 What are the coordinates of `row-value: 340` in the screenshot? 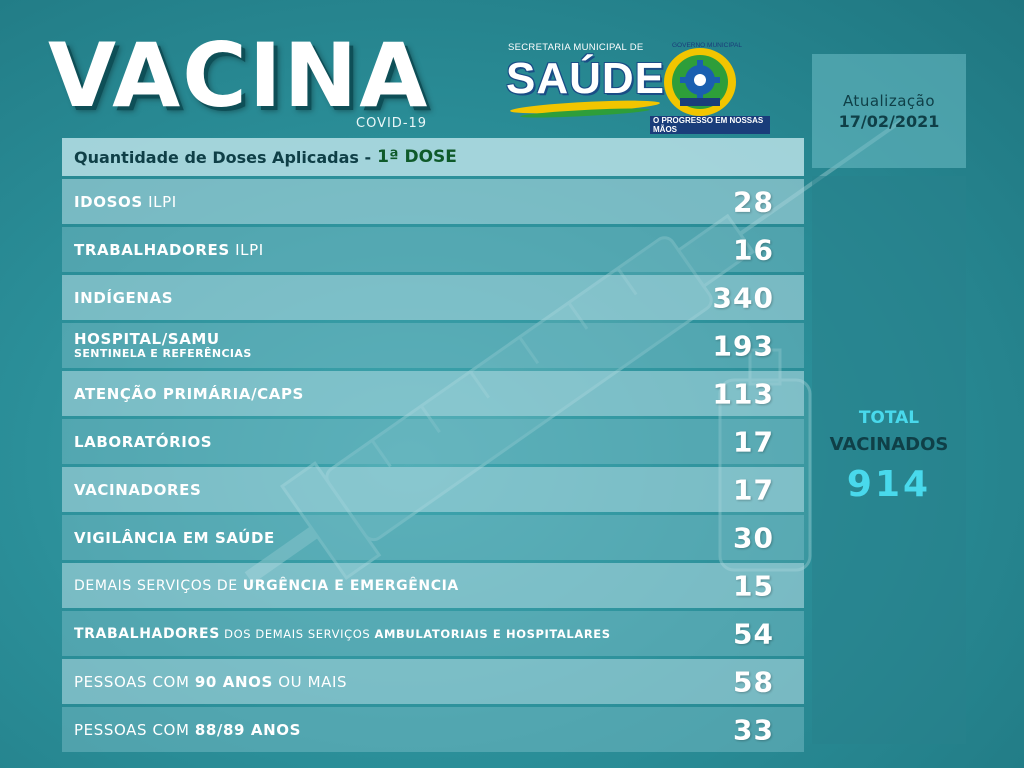 It's located at (743, 297).